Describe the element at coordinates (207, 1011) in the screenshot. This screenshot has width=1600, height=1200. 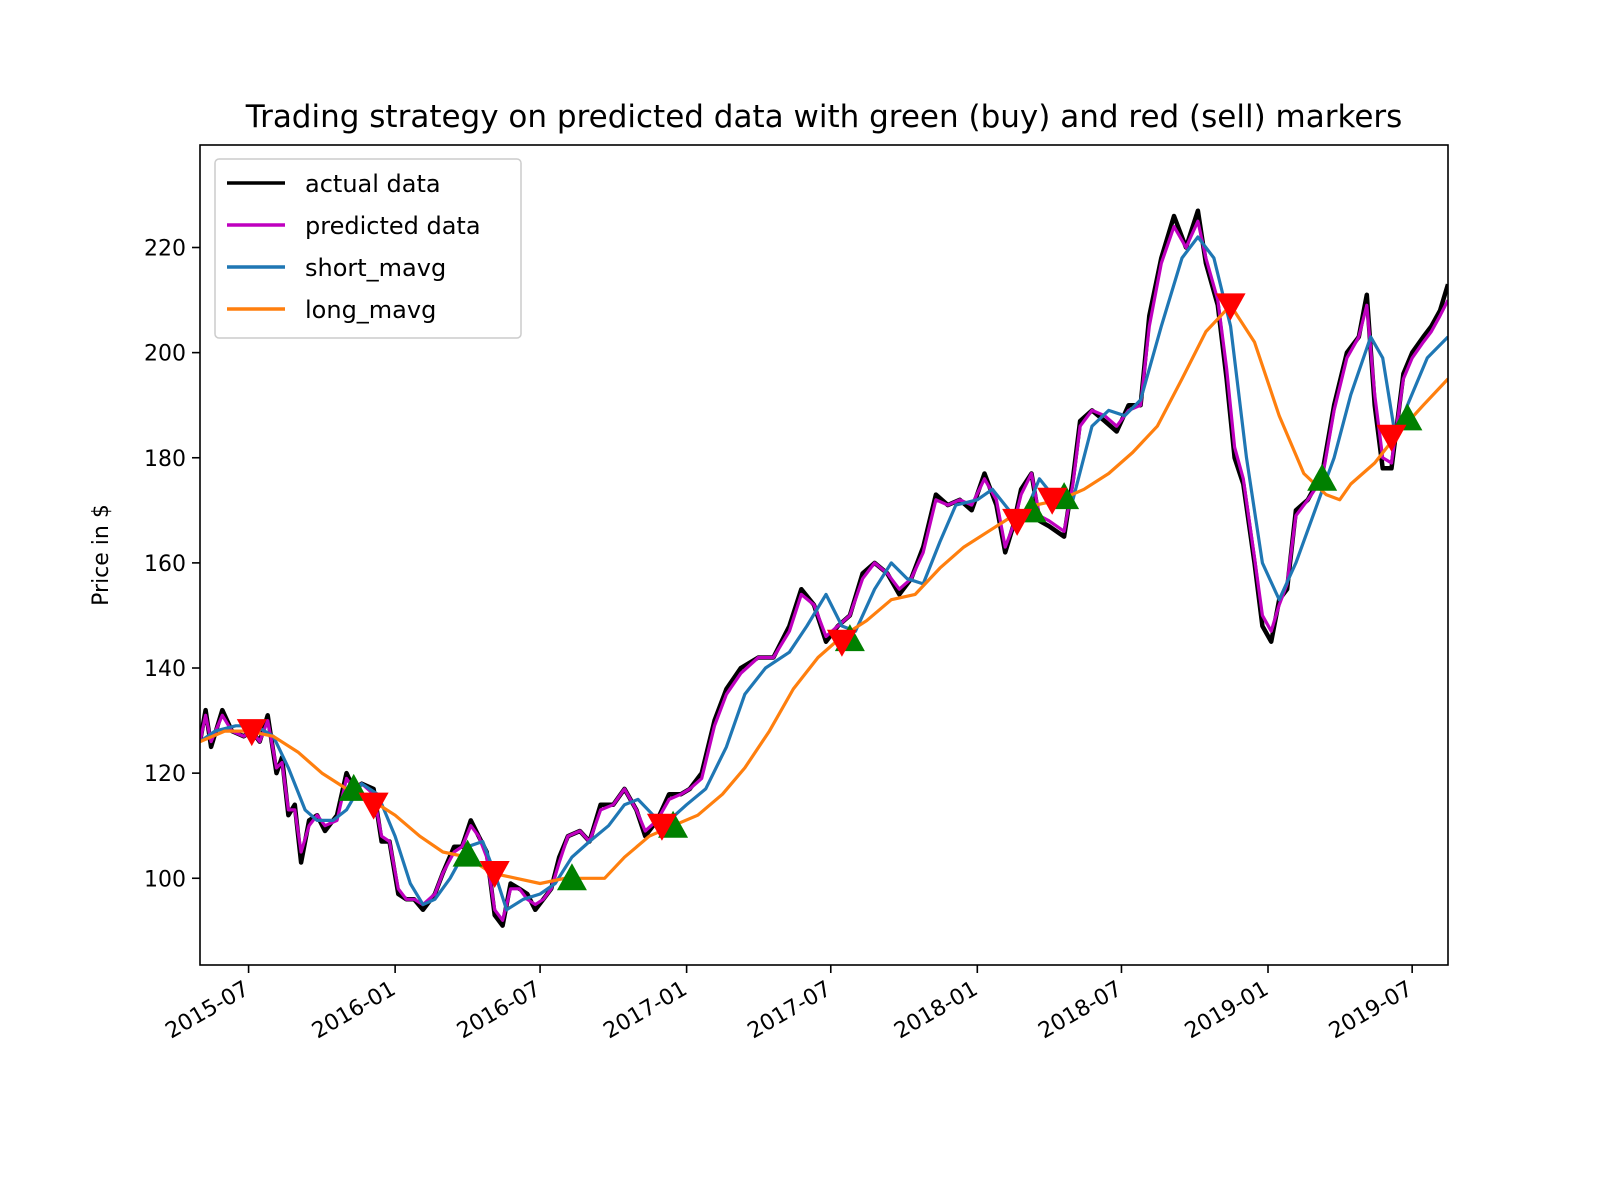
I see `x-tick-label: 2015-07` at that location.